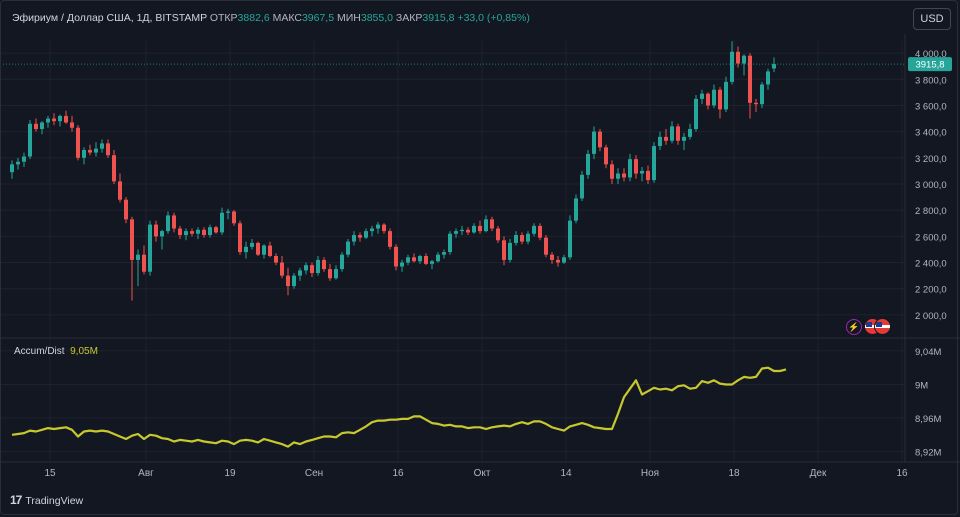 The image size is (960, 517). What do you see at coordinates (314, 473) in the screenshot?
I see `time-tick-label: Сен` at bounding box center [314, 473].